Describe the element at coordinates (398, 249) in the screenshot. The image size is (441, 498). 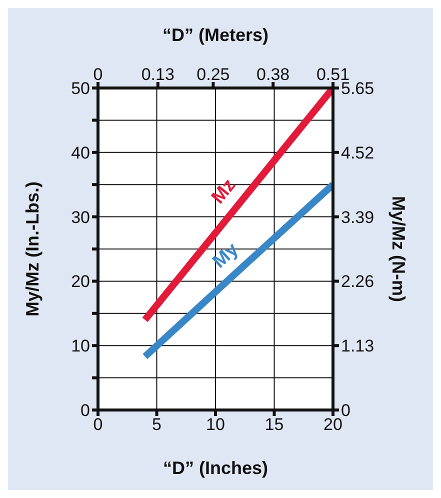
I see `y2-axis-title: My/Mz (N-m)` at that location.